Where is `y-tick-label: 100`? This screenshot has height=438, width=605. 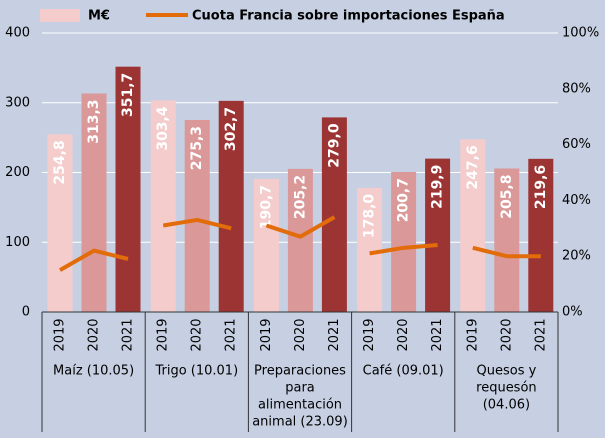 y-tick-label: 100 is located at coordinates (17, 242).